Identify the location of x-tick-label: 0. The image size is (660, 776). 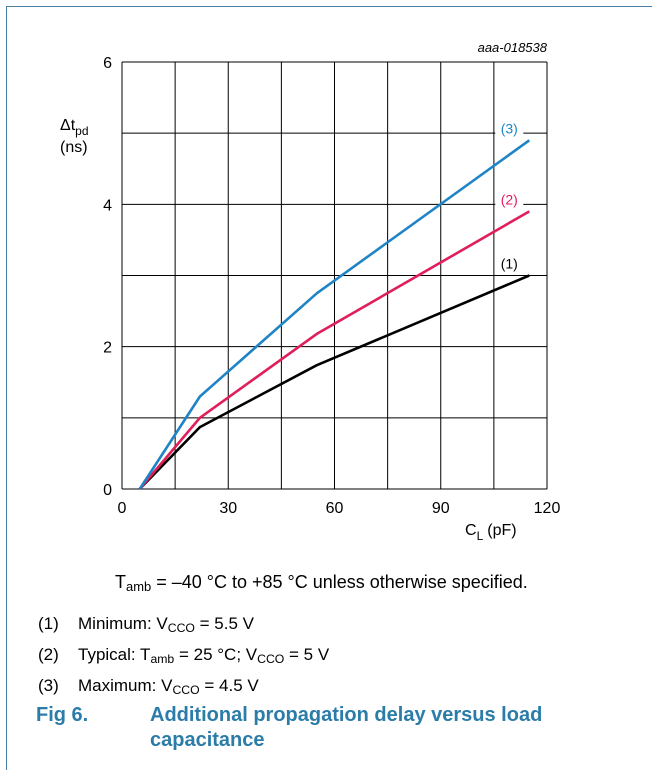
(122, 508).